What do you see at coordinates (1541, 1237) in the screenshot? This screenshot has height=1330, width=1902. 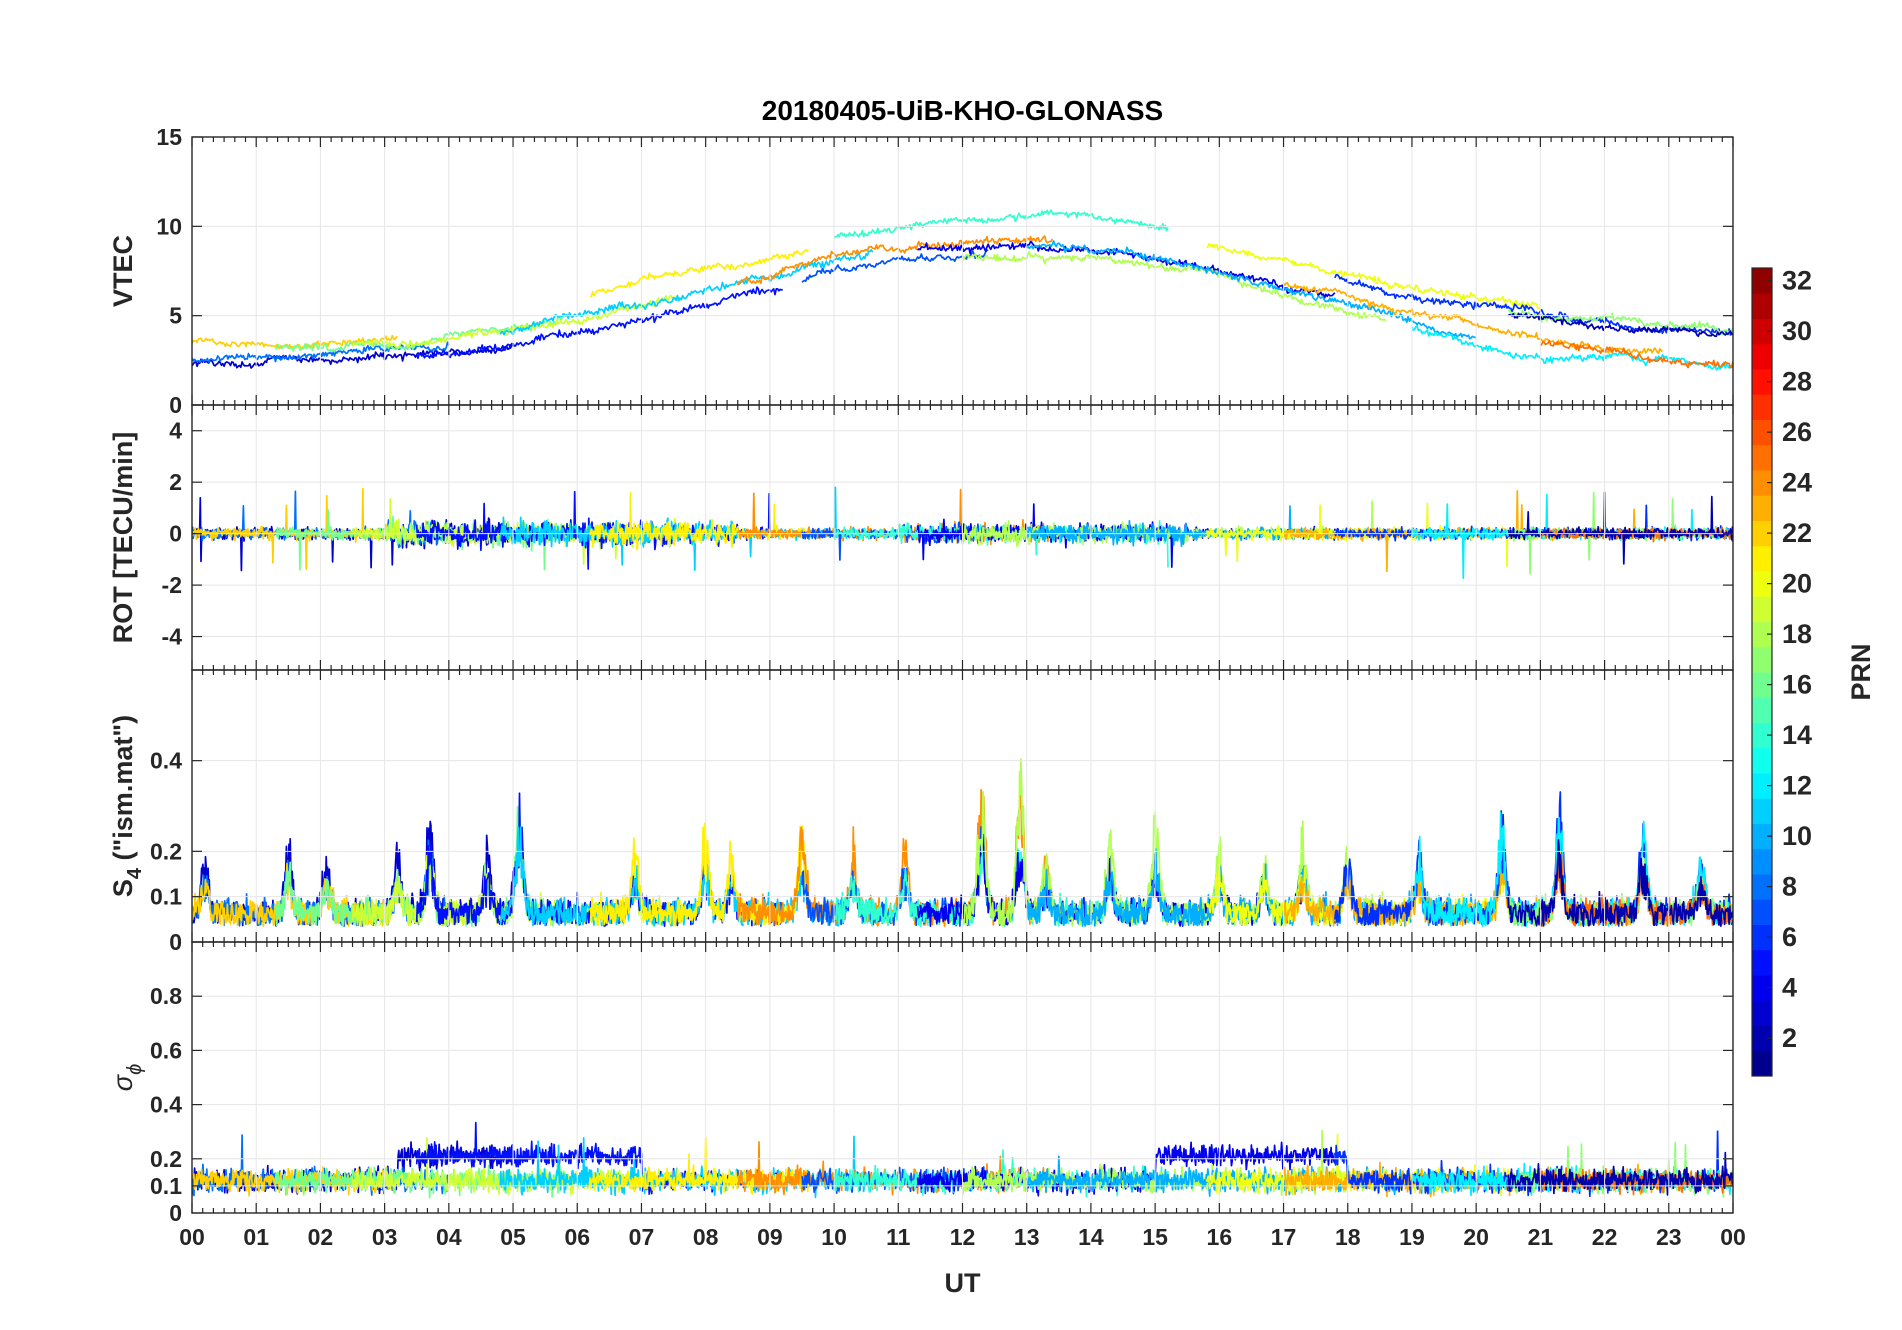 I see `x-tick-label: 21` at bounding box center [1541, 1237].